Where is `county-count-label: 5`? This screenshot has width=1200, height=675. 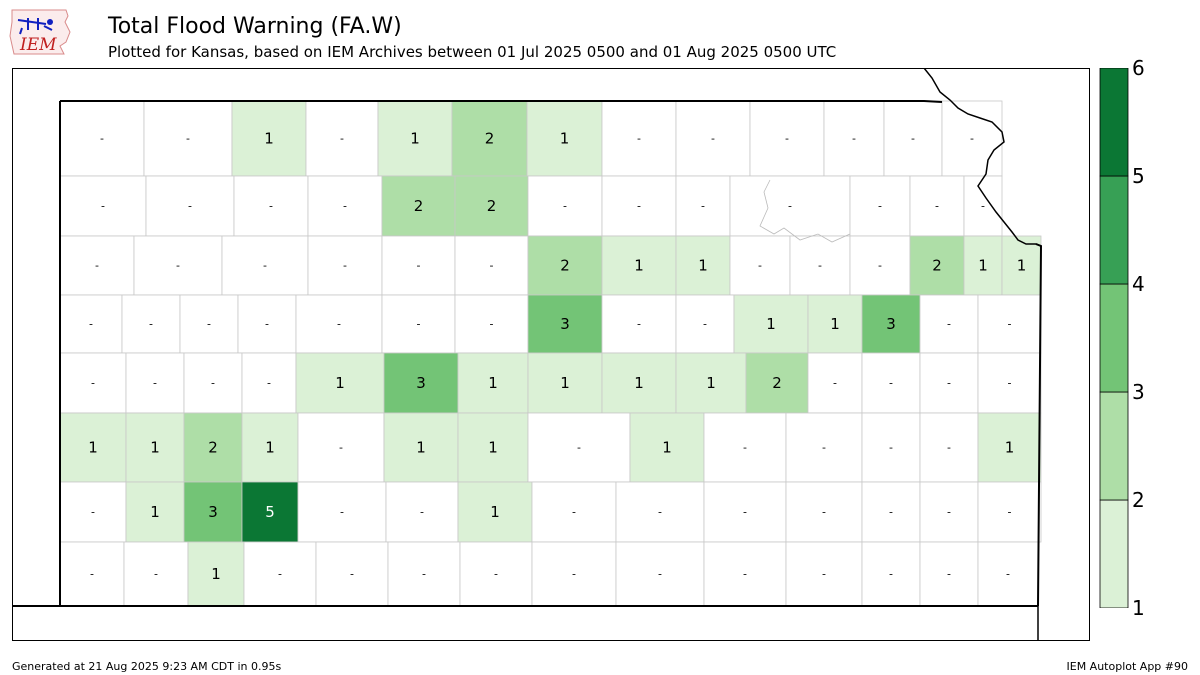
county-count-label: 5 is located at coordinates (270, 512).